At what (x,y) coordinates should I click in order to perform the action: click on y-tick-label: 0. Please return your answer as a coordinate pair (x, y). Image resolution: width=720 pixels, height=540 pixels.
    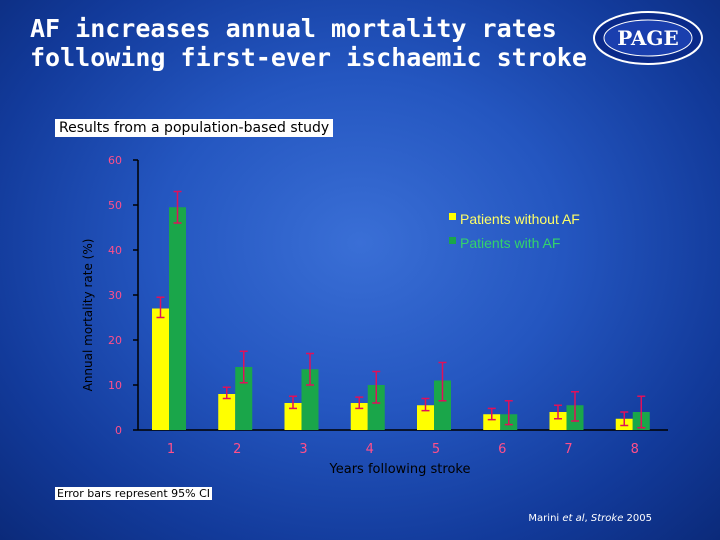
    Looking at the image, I should click on (118, 430).